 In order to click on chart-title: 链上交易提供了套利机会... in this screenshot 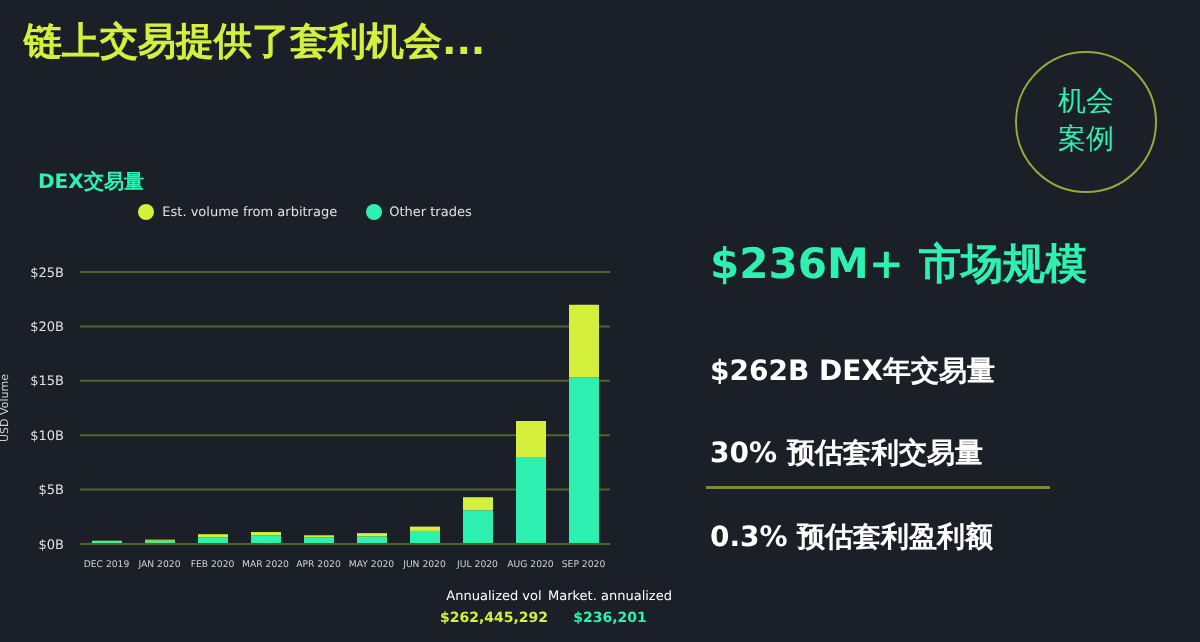, I will do `click(255, 43)`.